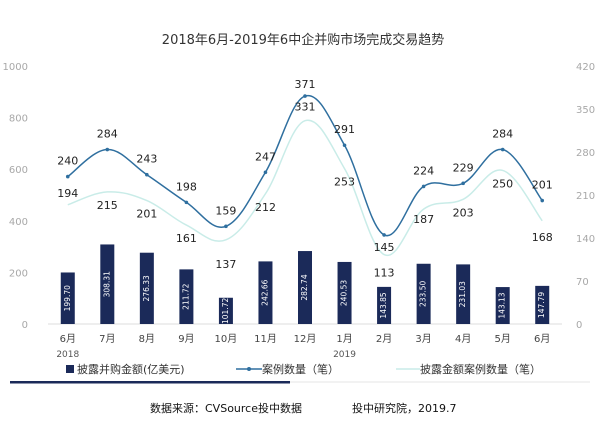  I want to click on bar-value-label: 143.85, so click(383, 305).